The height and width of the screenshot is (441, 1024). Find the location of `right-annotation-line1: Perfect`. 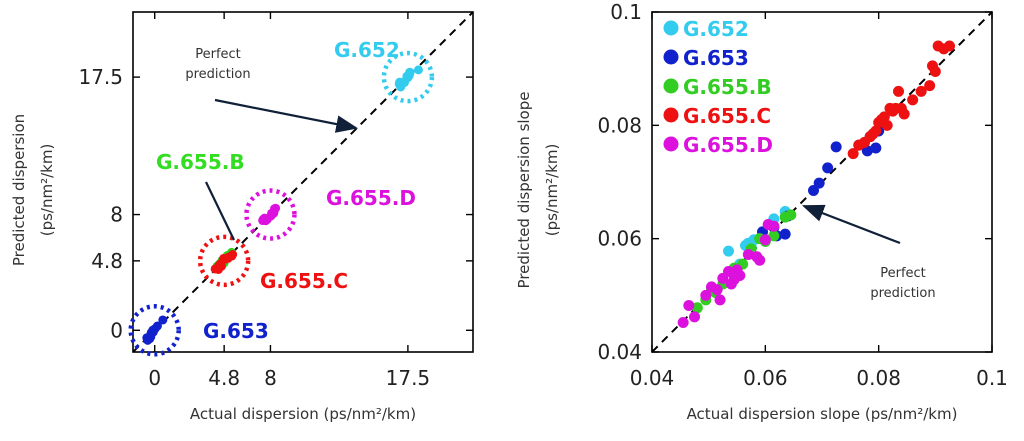

right-annotation-line1: Perfect is located at coordinates (903, 273).